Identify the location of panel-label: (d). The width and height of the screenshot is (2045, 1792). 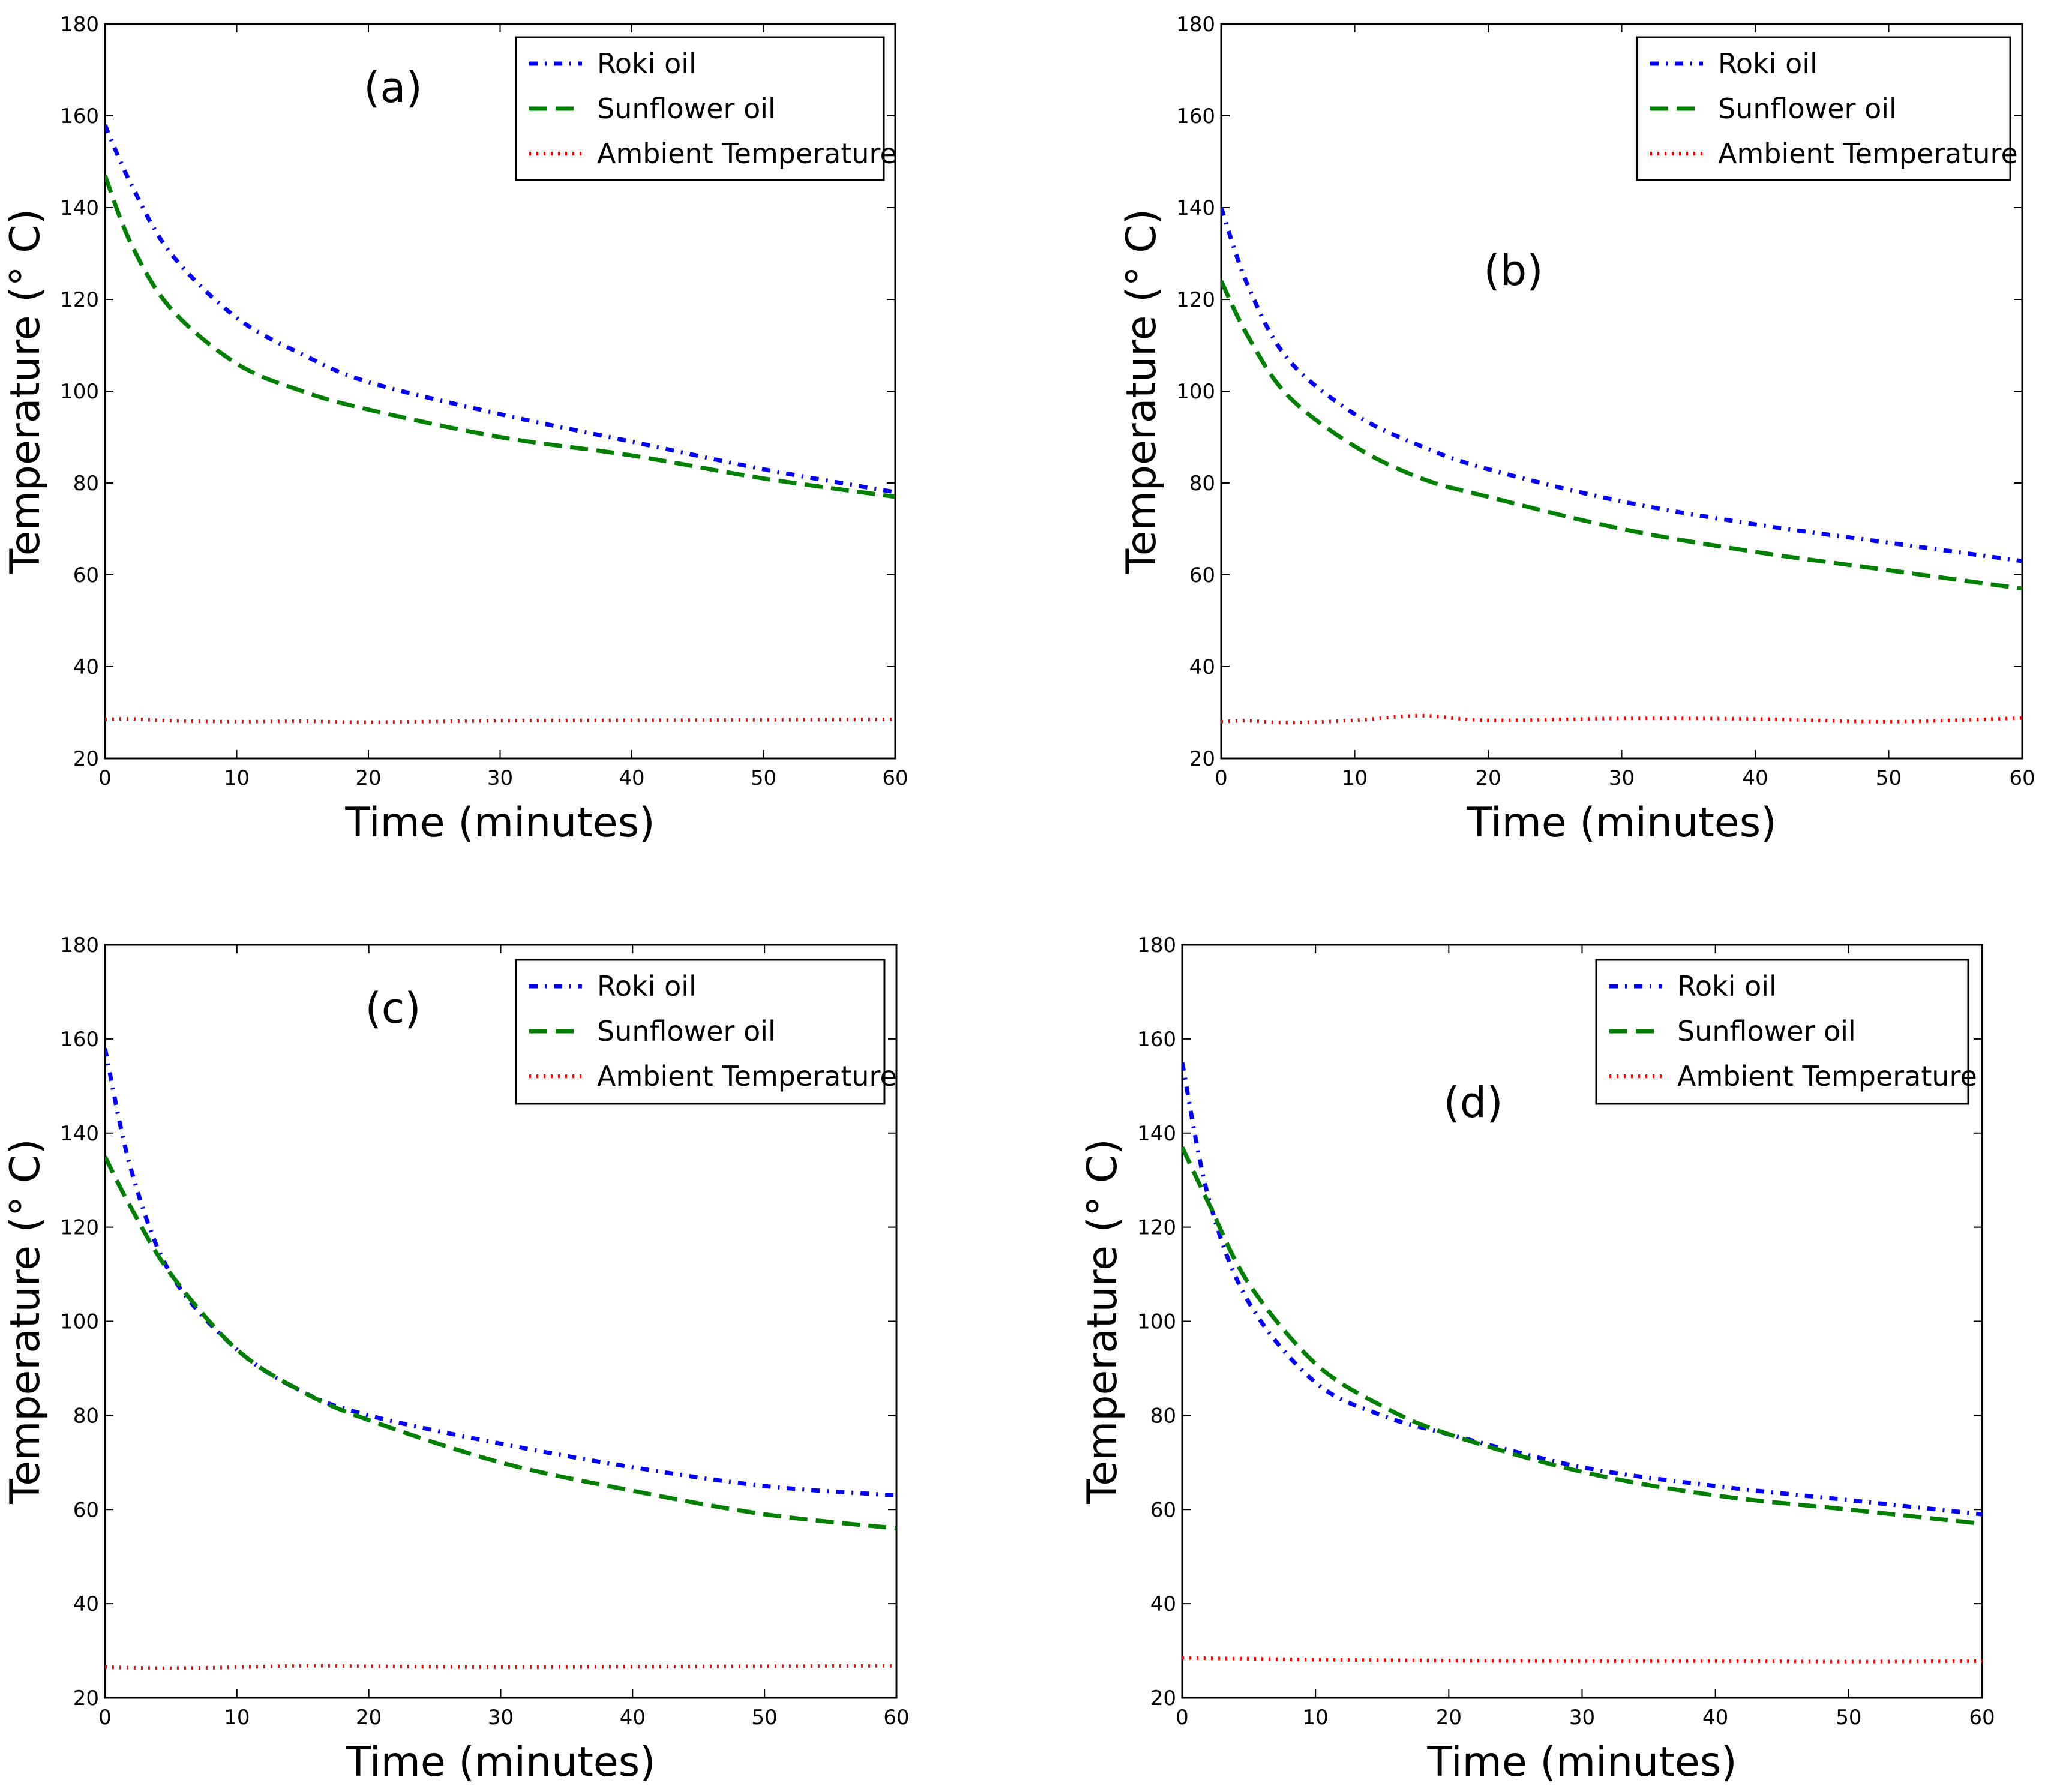
(1473, 1102).